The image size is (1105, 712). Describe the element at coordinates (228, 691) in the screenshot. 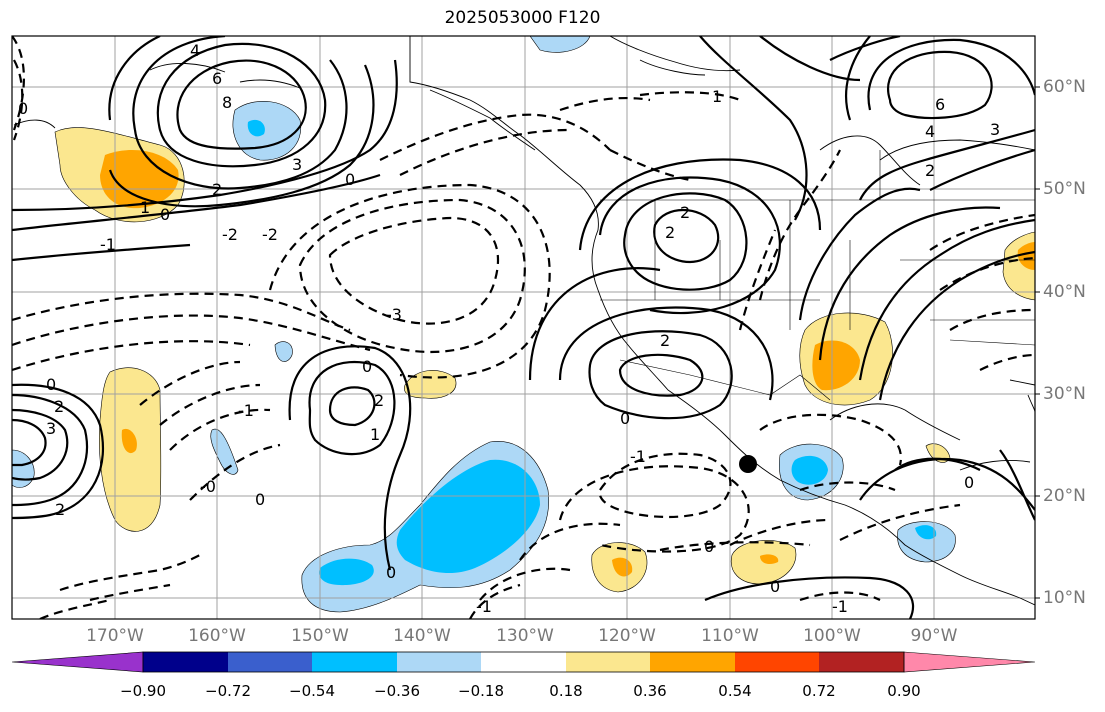

I see `colorbar-tick-label: −0.72` at that location.